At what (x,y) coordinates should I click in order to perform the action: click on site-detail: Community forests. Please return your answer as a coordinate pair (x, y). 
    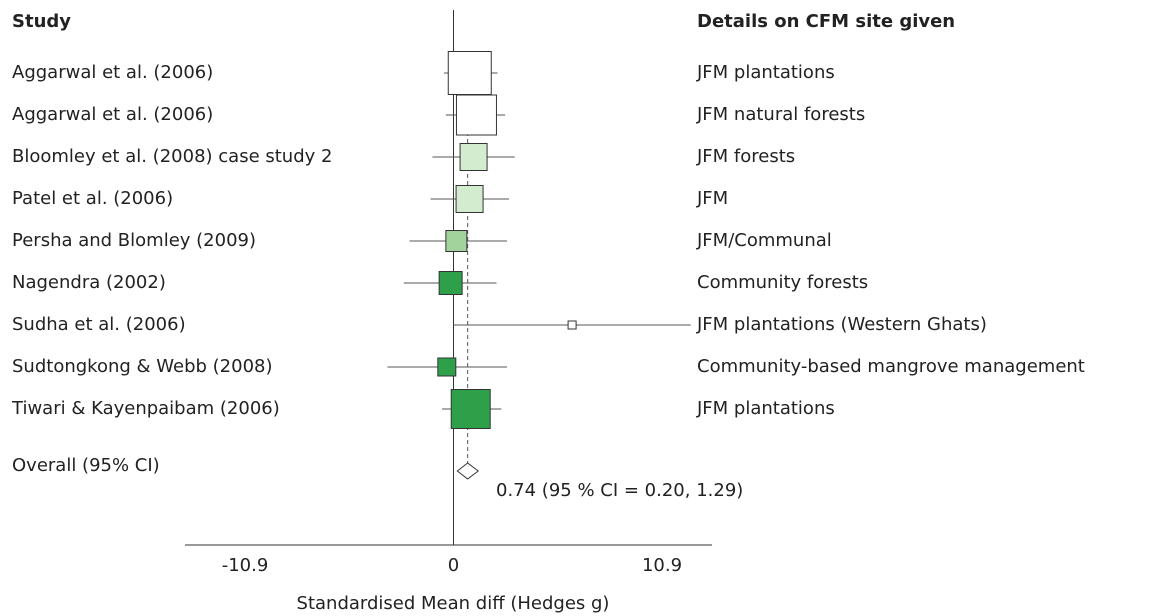
    Looking at the image, I should click on (782, 282).